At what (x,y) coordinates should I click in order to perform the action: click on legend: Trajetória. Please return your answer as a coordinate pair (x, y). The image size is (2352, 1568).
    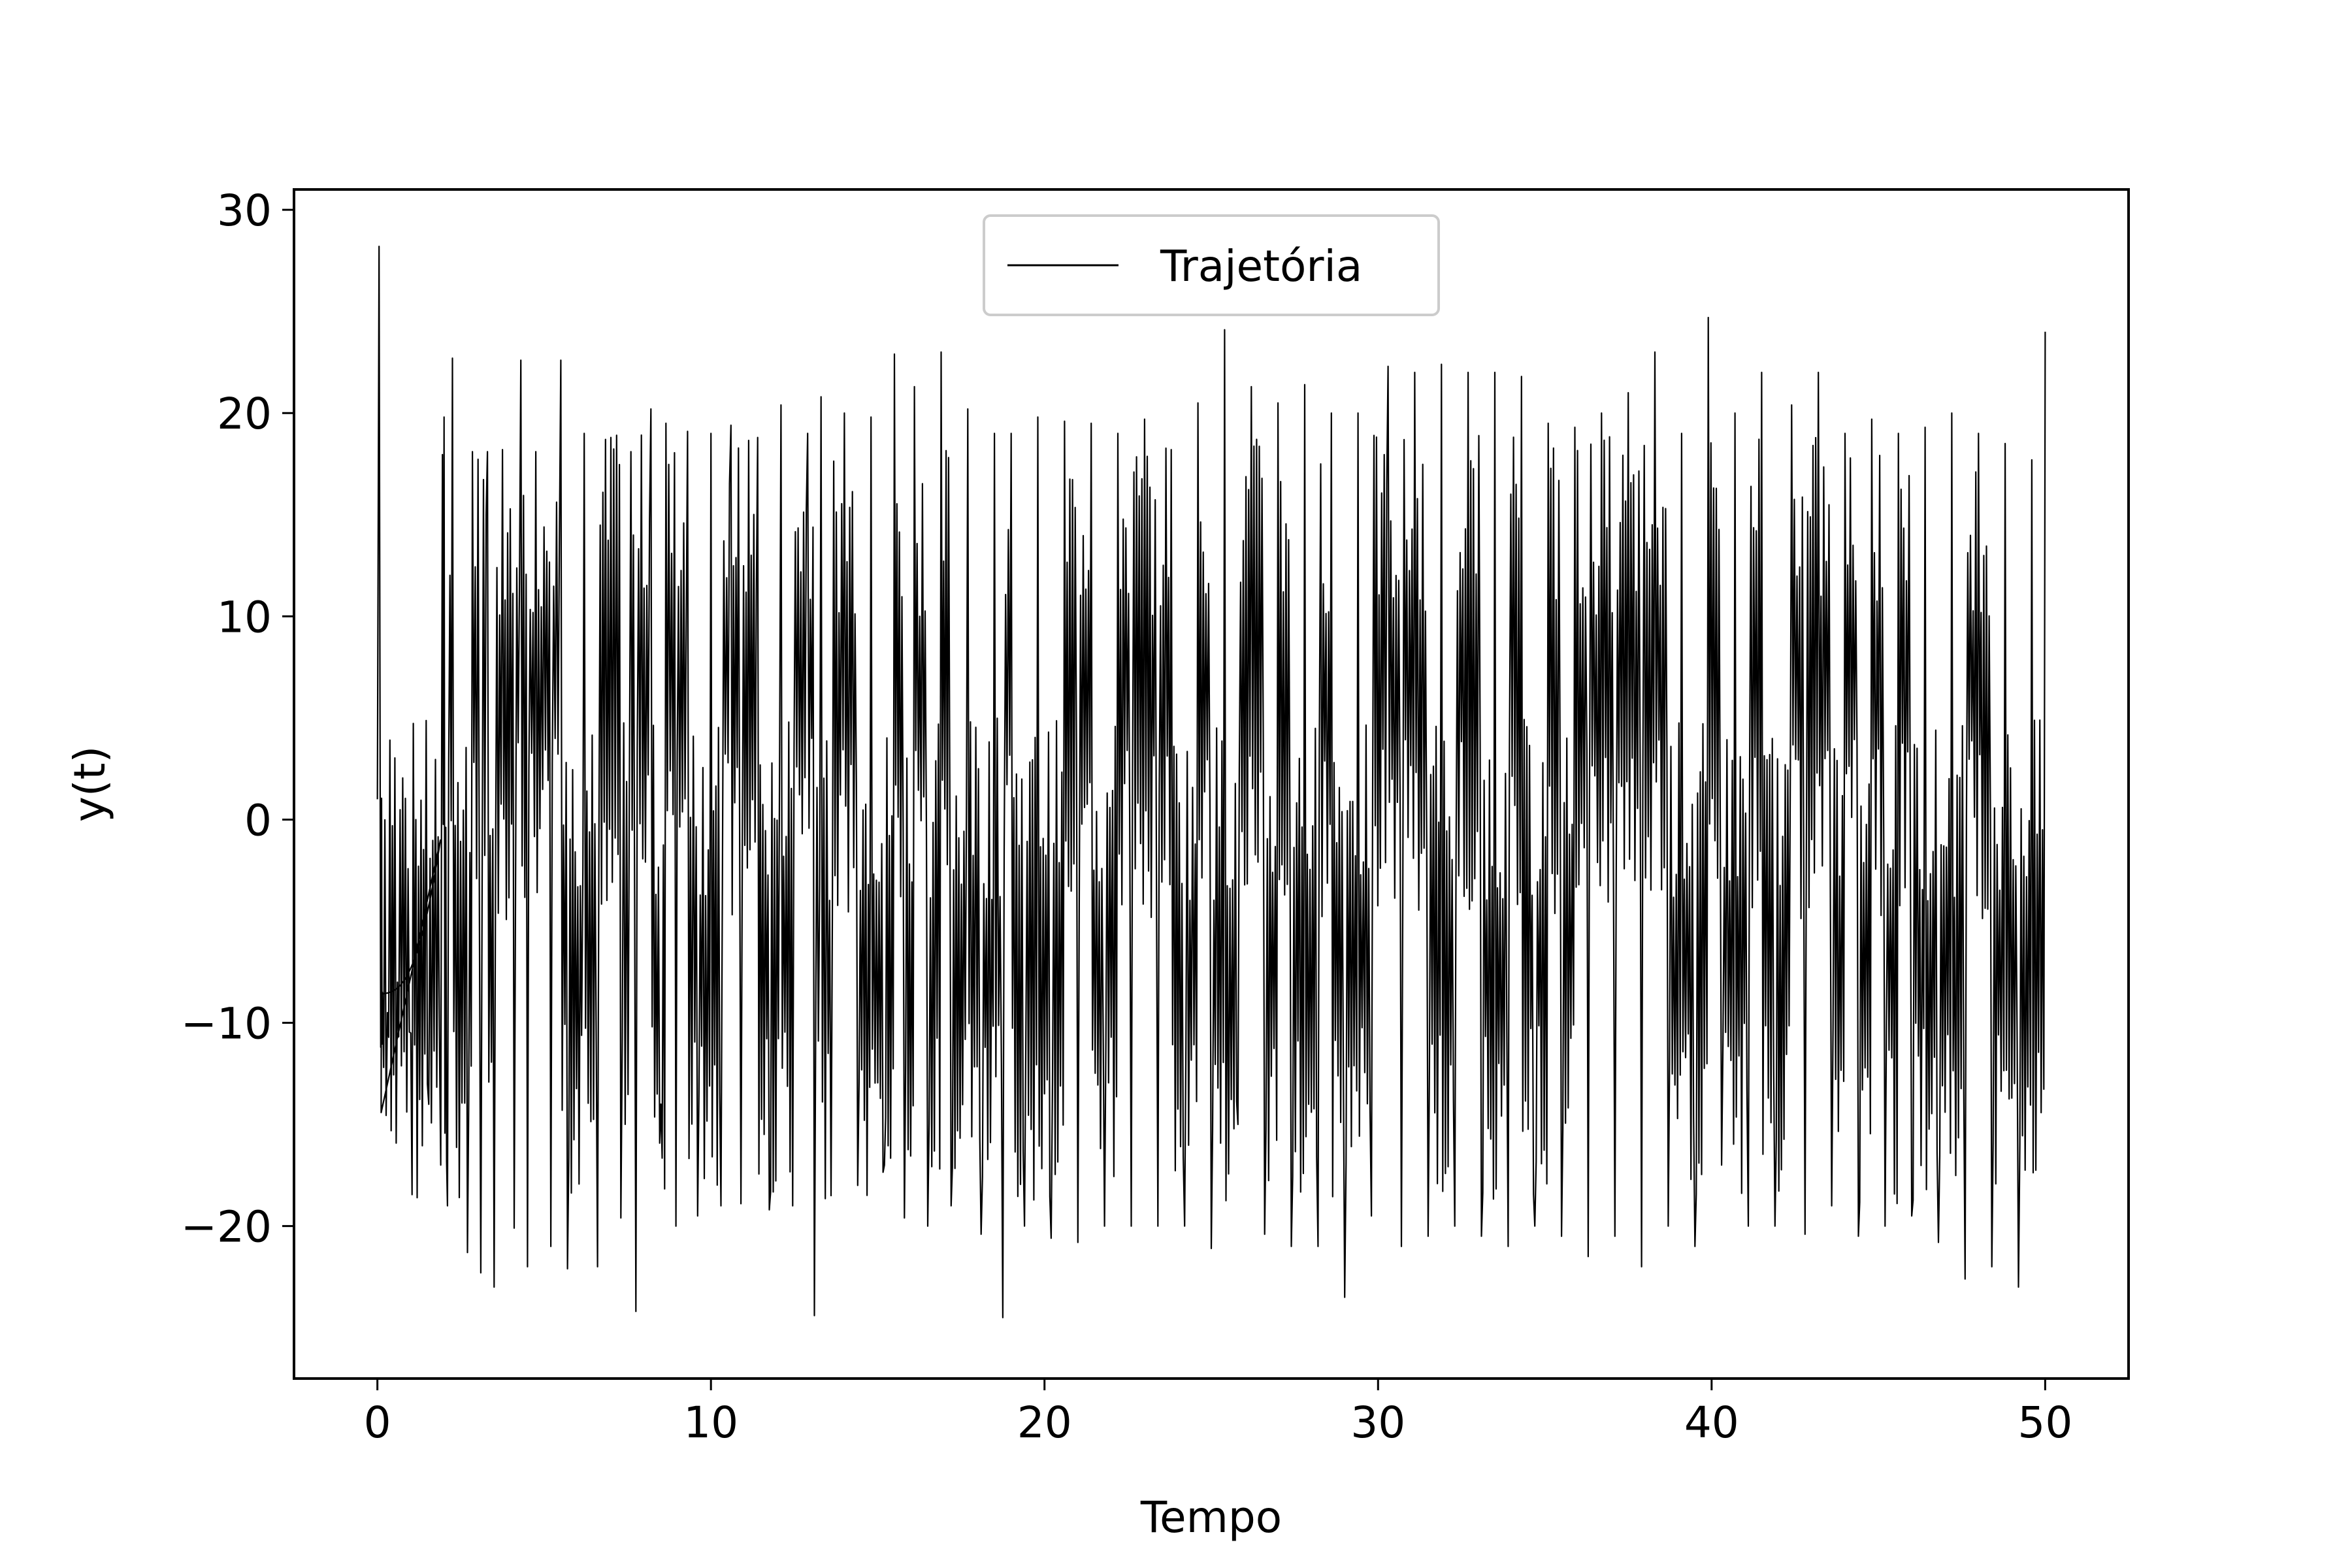
    Looking at the image, I should click on (1211, 265).